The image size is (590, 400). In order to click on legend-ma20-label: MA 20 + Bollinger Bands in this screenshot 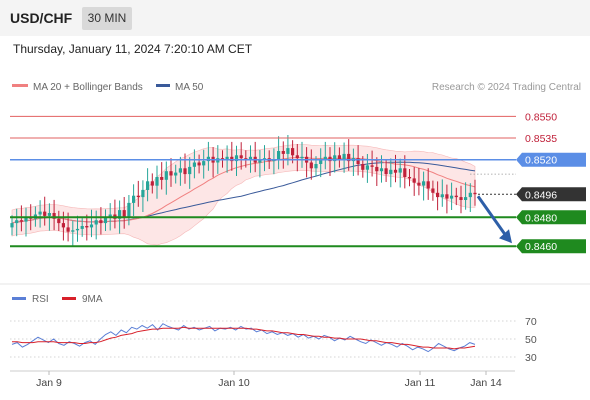, I will do `click(88, 87)`.